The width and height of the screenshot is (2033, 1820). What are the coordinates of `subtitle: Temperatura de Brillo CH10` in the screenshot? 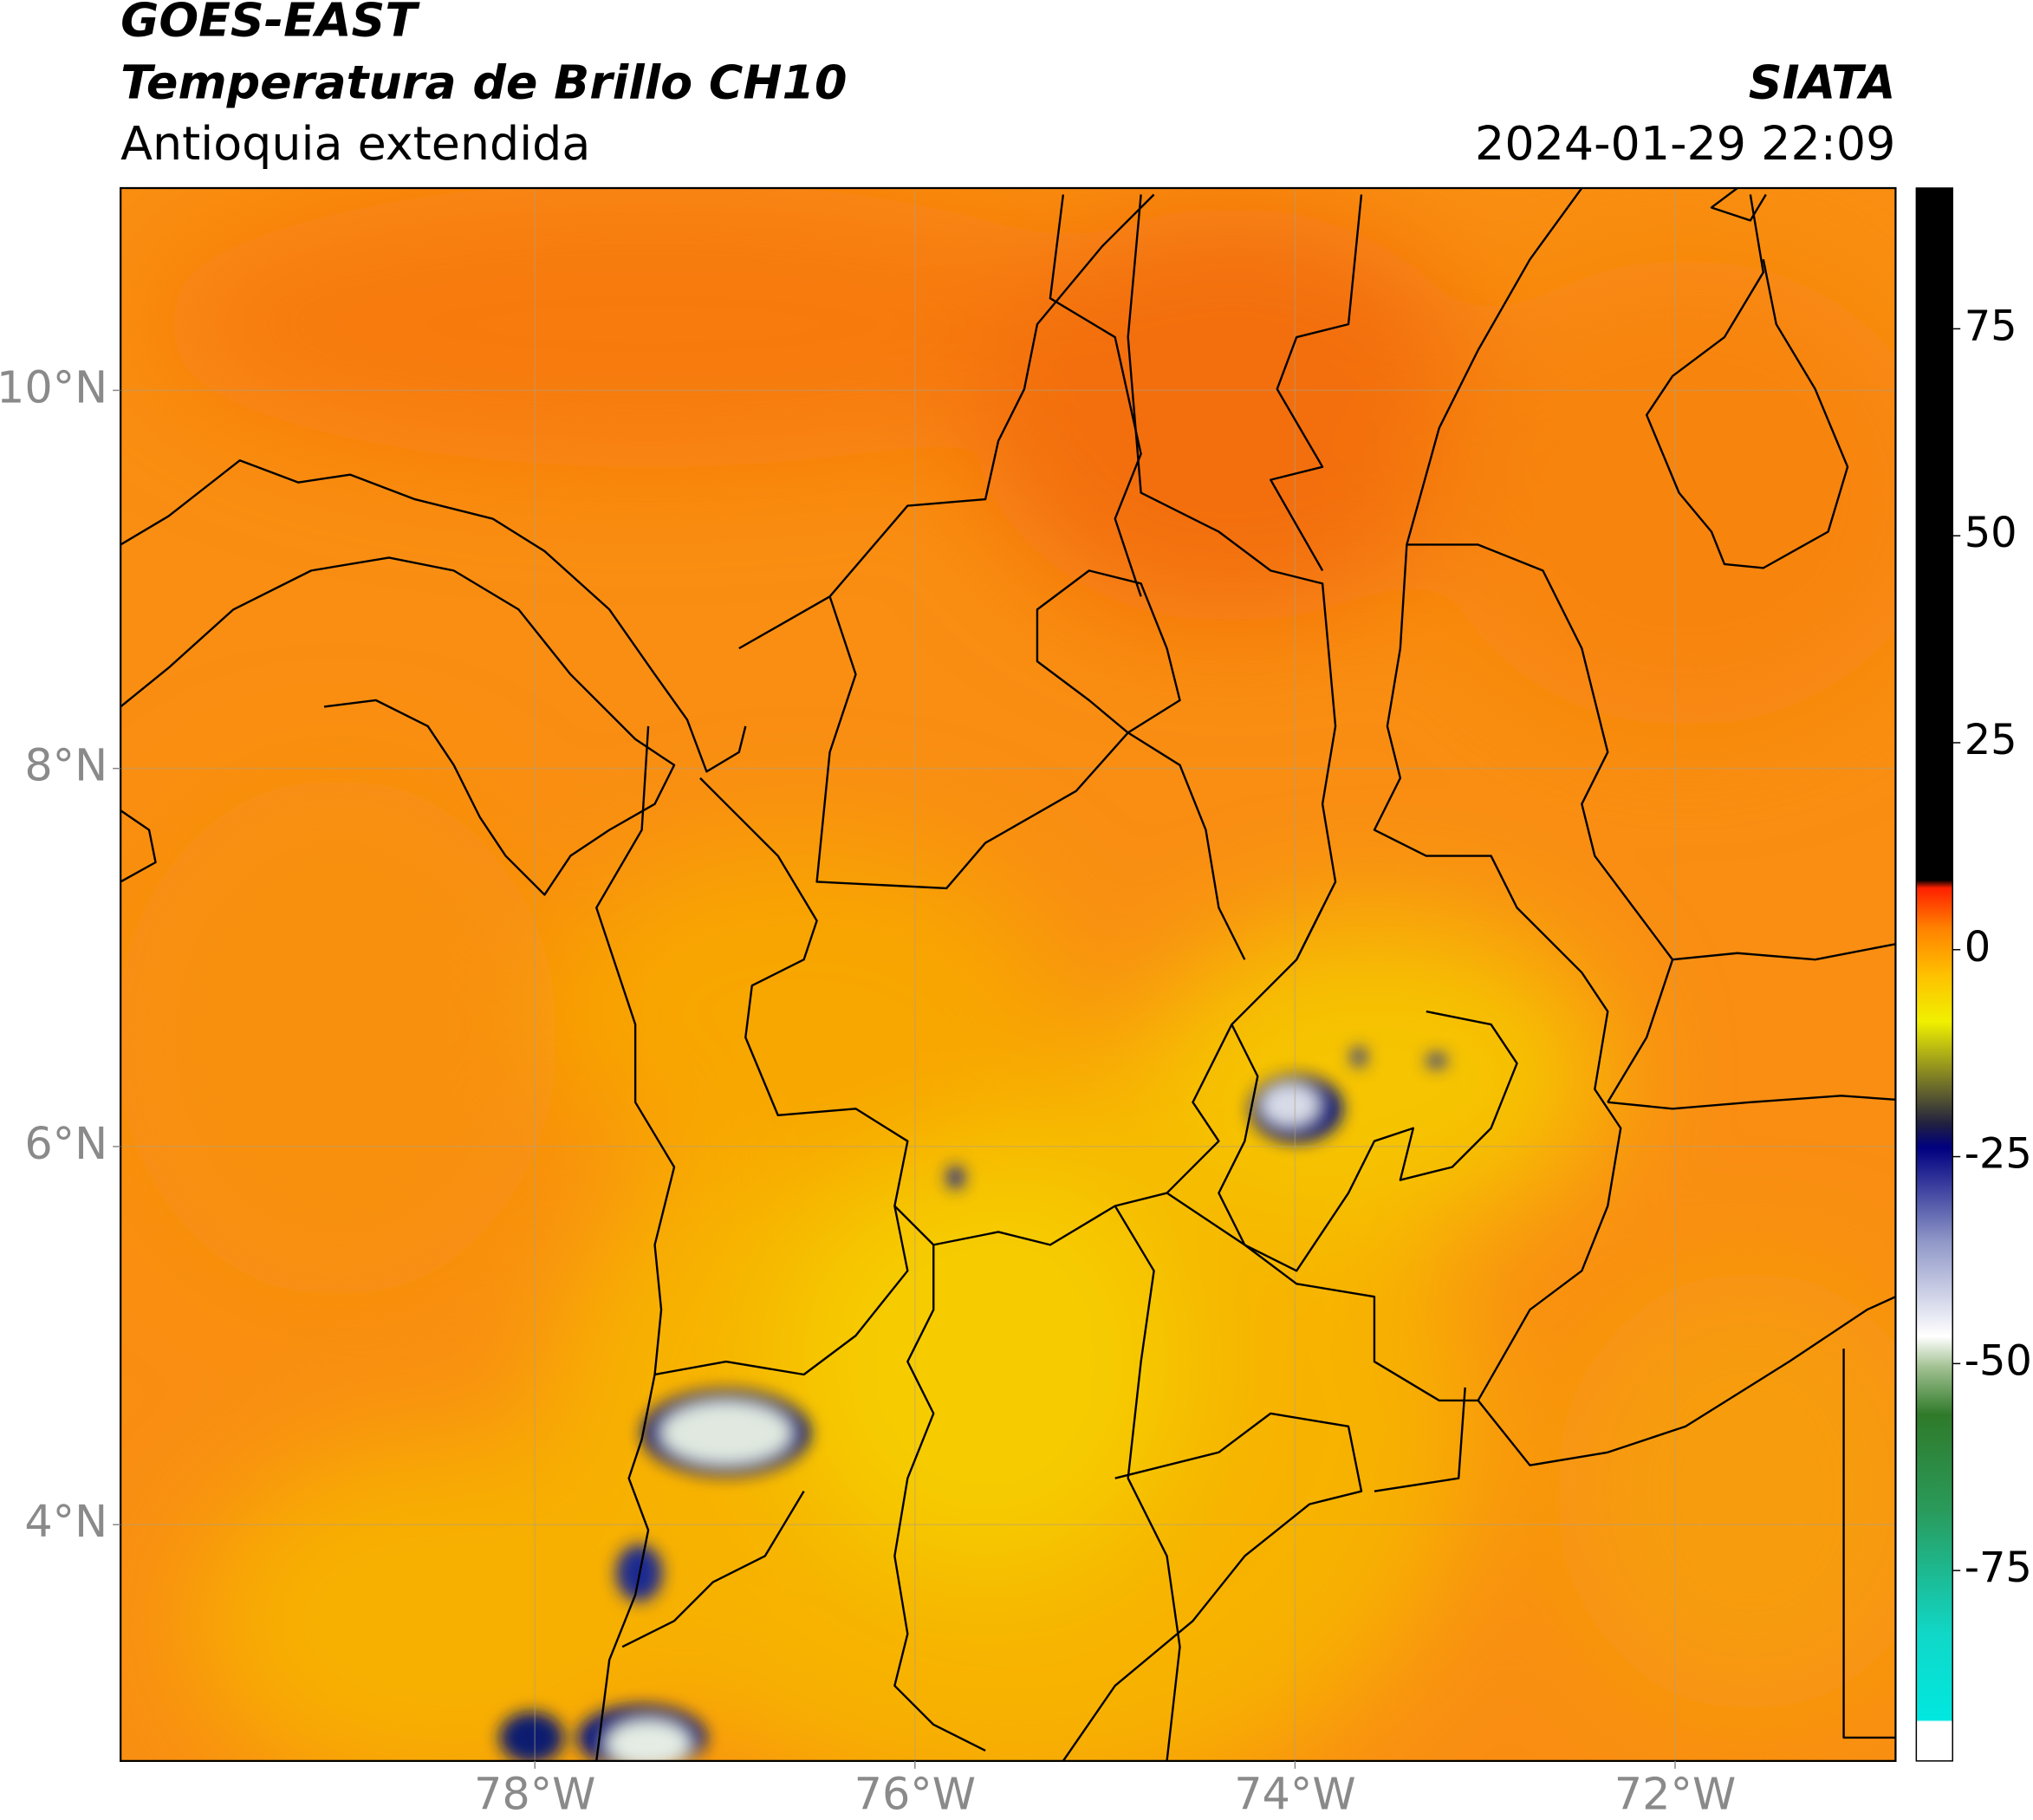 It's located at (483, 82).